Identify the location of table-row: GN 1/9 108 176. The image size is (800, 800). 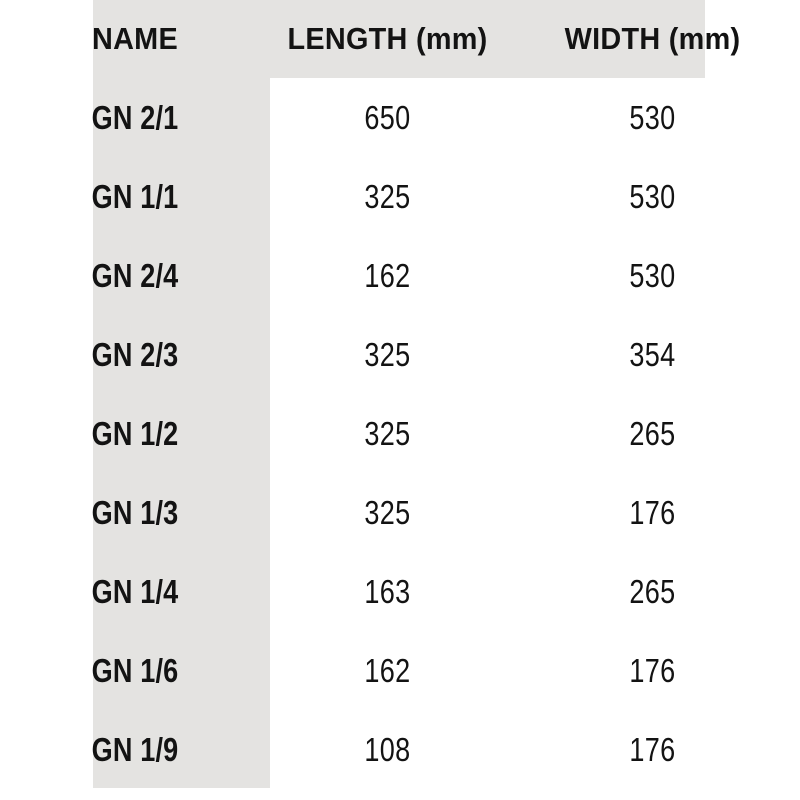
(400, 749).